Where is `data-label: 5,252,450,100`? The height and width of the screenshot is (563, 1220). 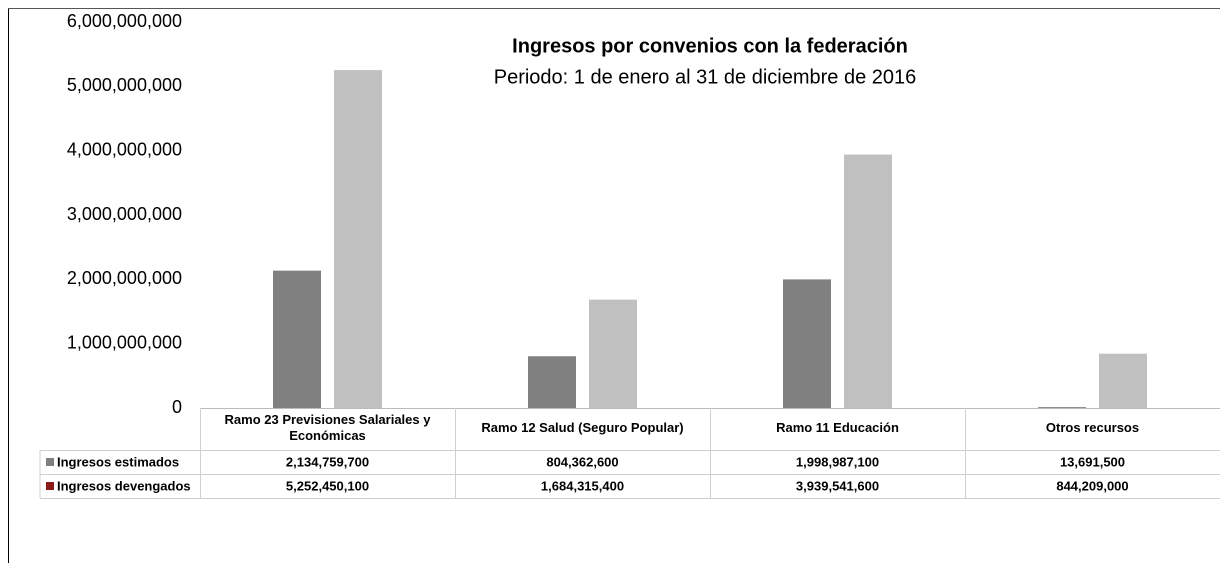 data-label: 5,252,450,100 is located at coordinates (327, 485).